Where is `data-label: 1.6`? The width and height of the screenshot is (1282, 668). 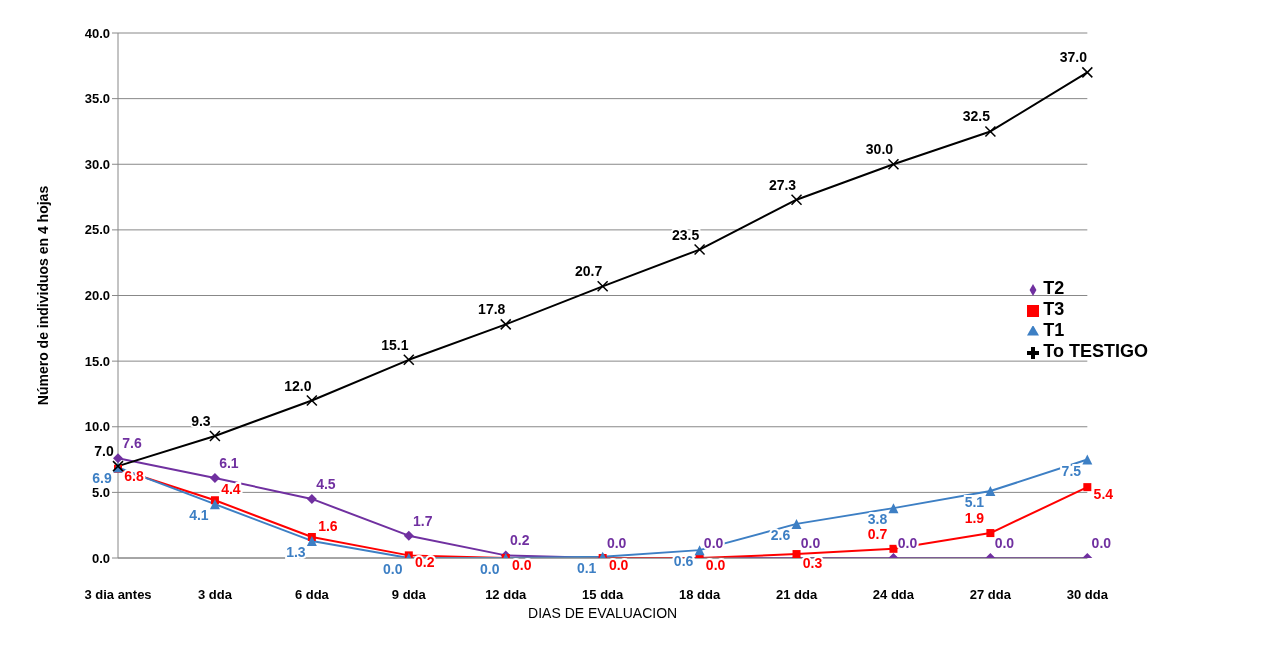
data-label: 1.6 is located at coordinates (328, 526).